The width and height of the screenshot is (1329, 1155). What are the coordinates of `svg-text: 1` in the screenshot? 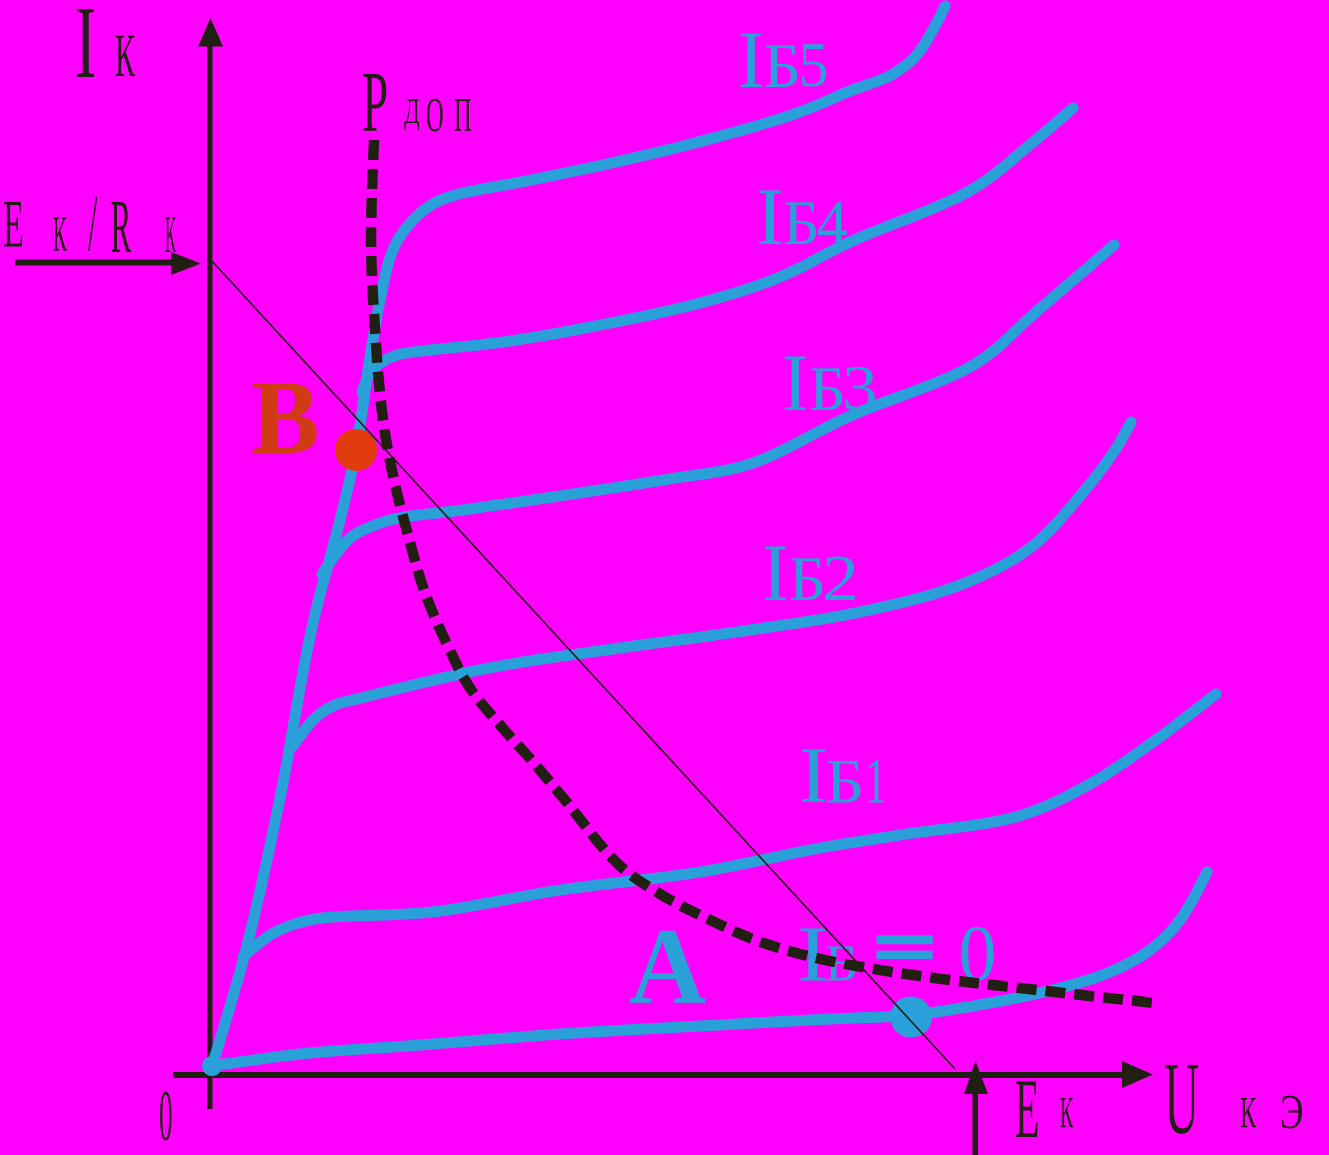 It's located at (876, 780).